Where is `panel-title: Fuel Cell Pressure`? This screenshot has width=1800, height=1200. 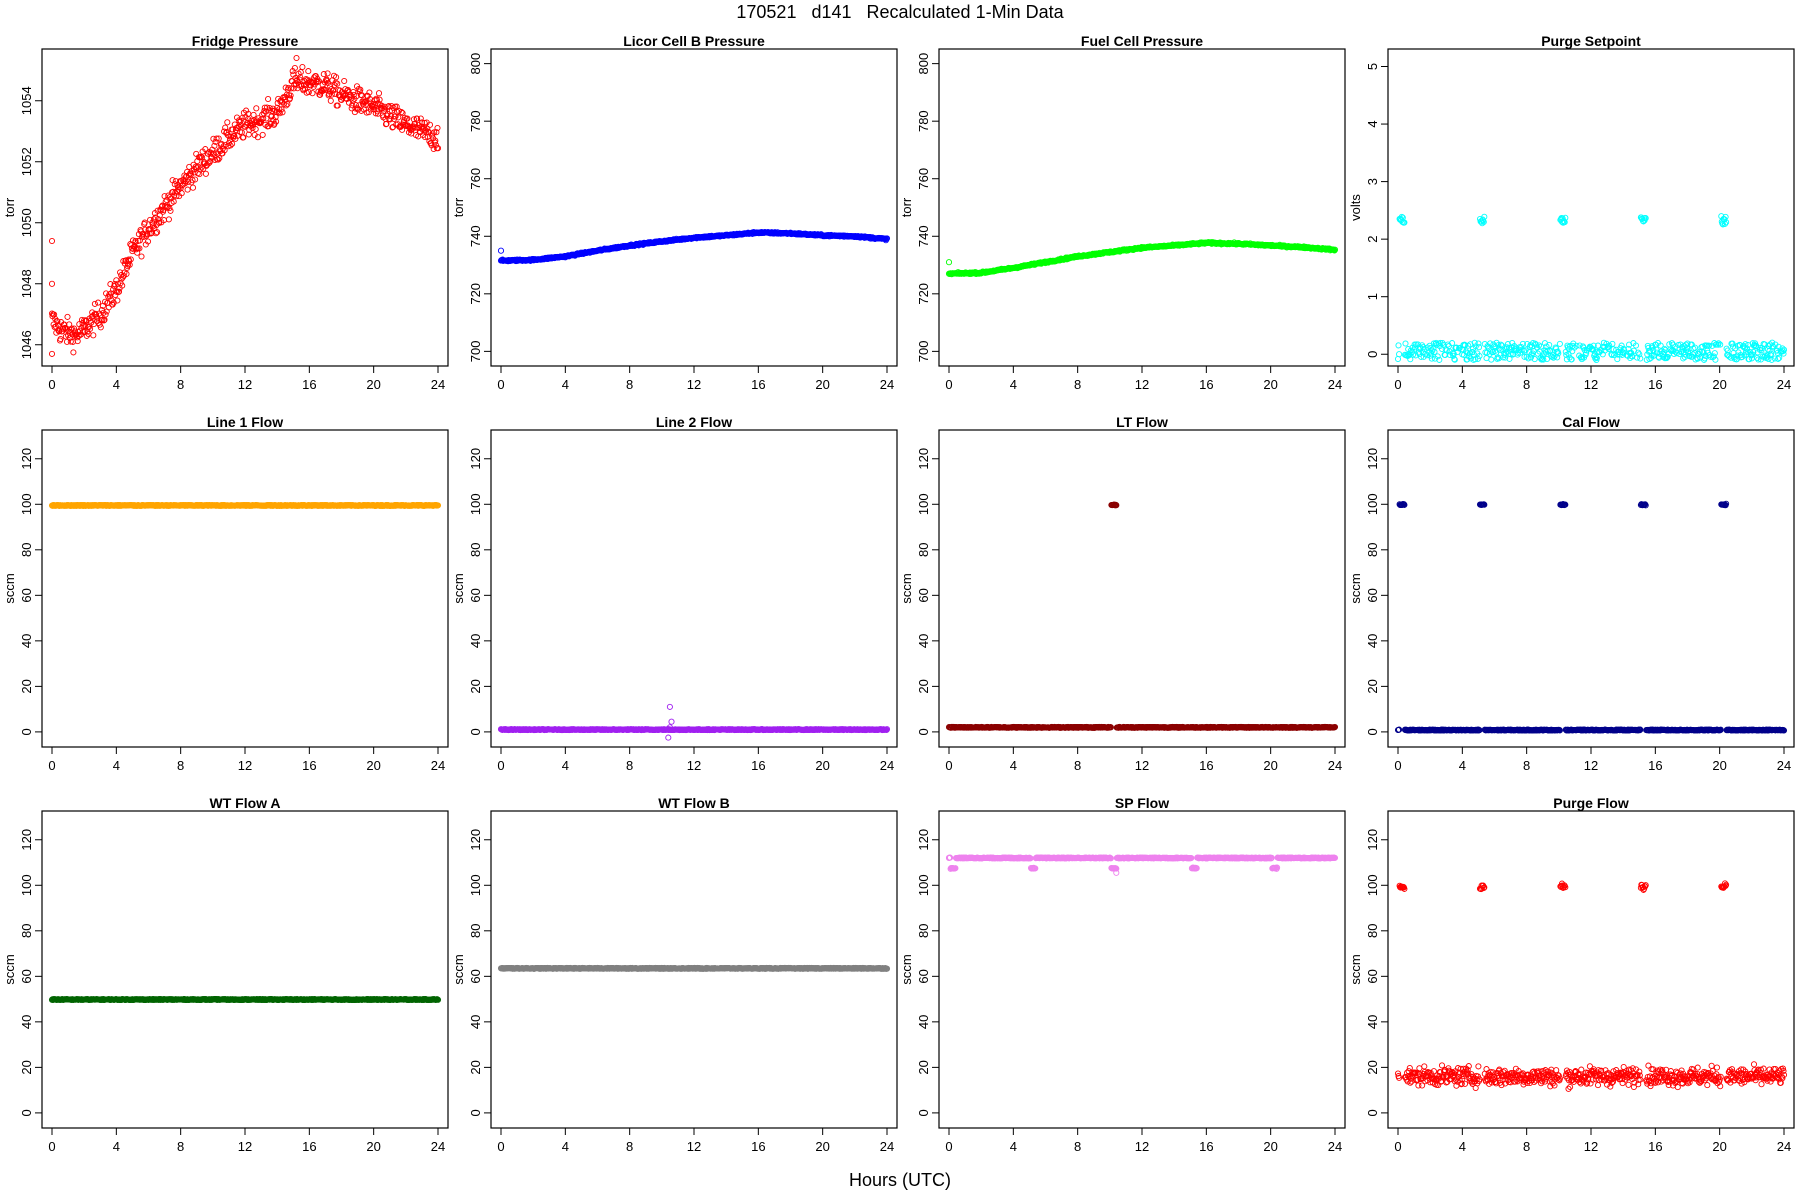
panel-title: Fuel Cell Pressure is located at coordinates (1142, 41).